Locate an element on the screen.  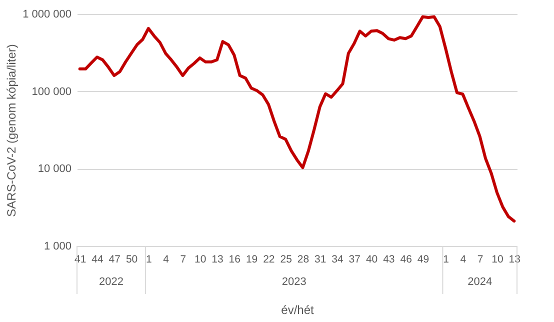
x-tick-label: 37 is located at coordinates (354, 260).